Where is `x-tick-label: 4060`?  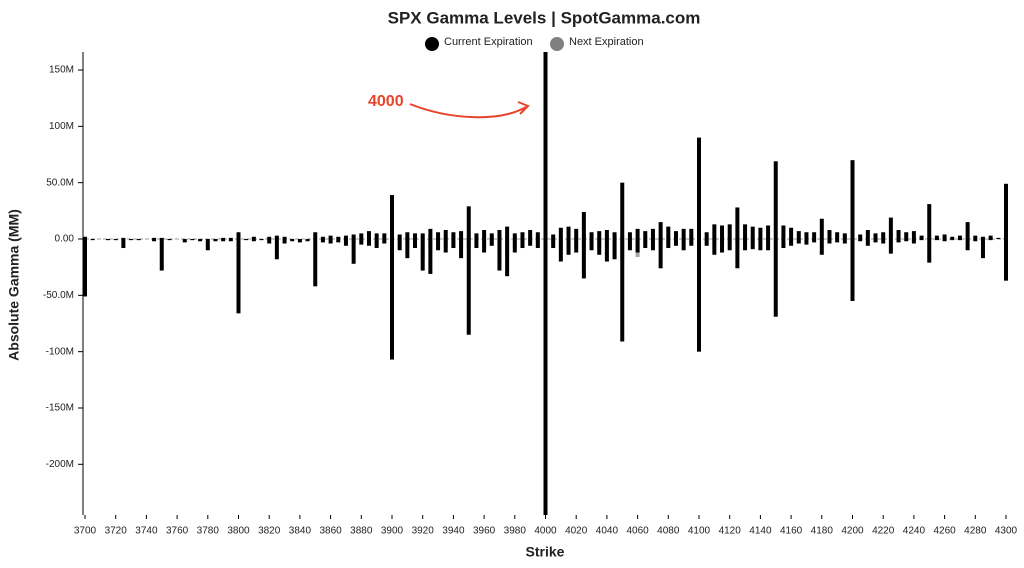
x-tick-label: 4060 is located at coordinates (637, 531).